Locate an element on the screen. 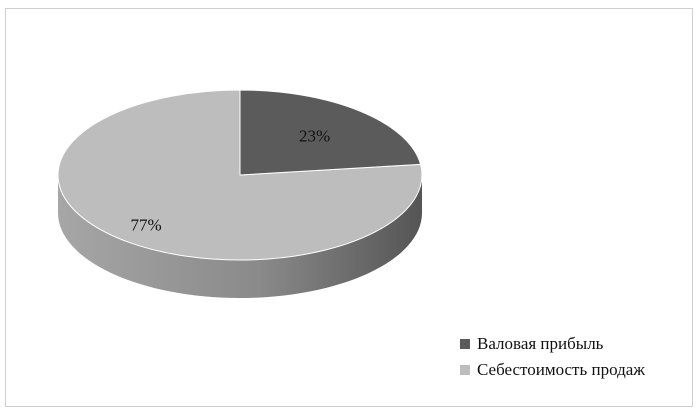 The height and width of the screenshot is (411, 698). legend-swatch-cost is located at coordinates (465, 370).